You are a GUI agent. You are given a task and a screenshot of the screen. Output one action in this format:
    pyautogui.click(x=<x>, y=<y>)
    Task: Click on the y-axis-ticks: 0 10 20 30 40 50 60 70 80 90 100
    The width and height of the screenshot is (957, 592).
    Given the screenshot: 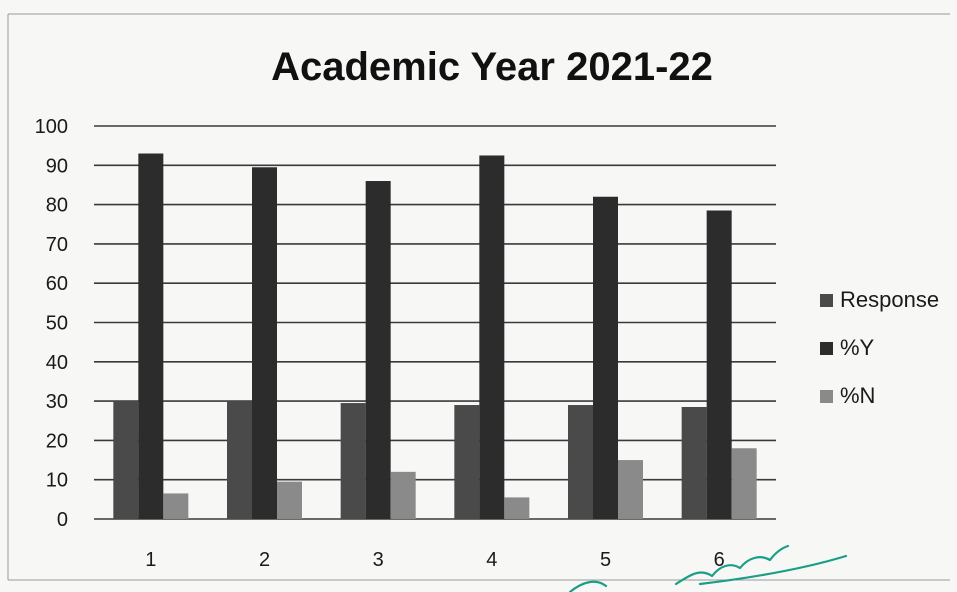 What is the action you would take?
    pyautogui.click(x=51, y=323)
    